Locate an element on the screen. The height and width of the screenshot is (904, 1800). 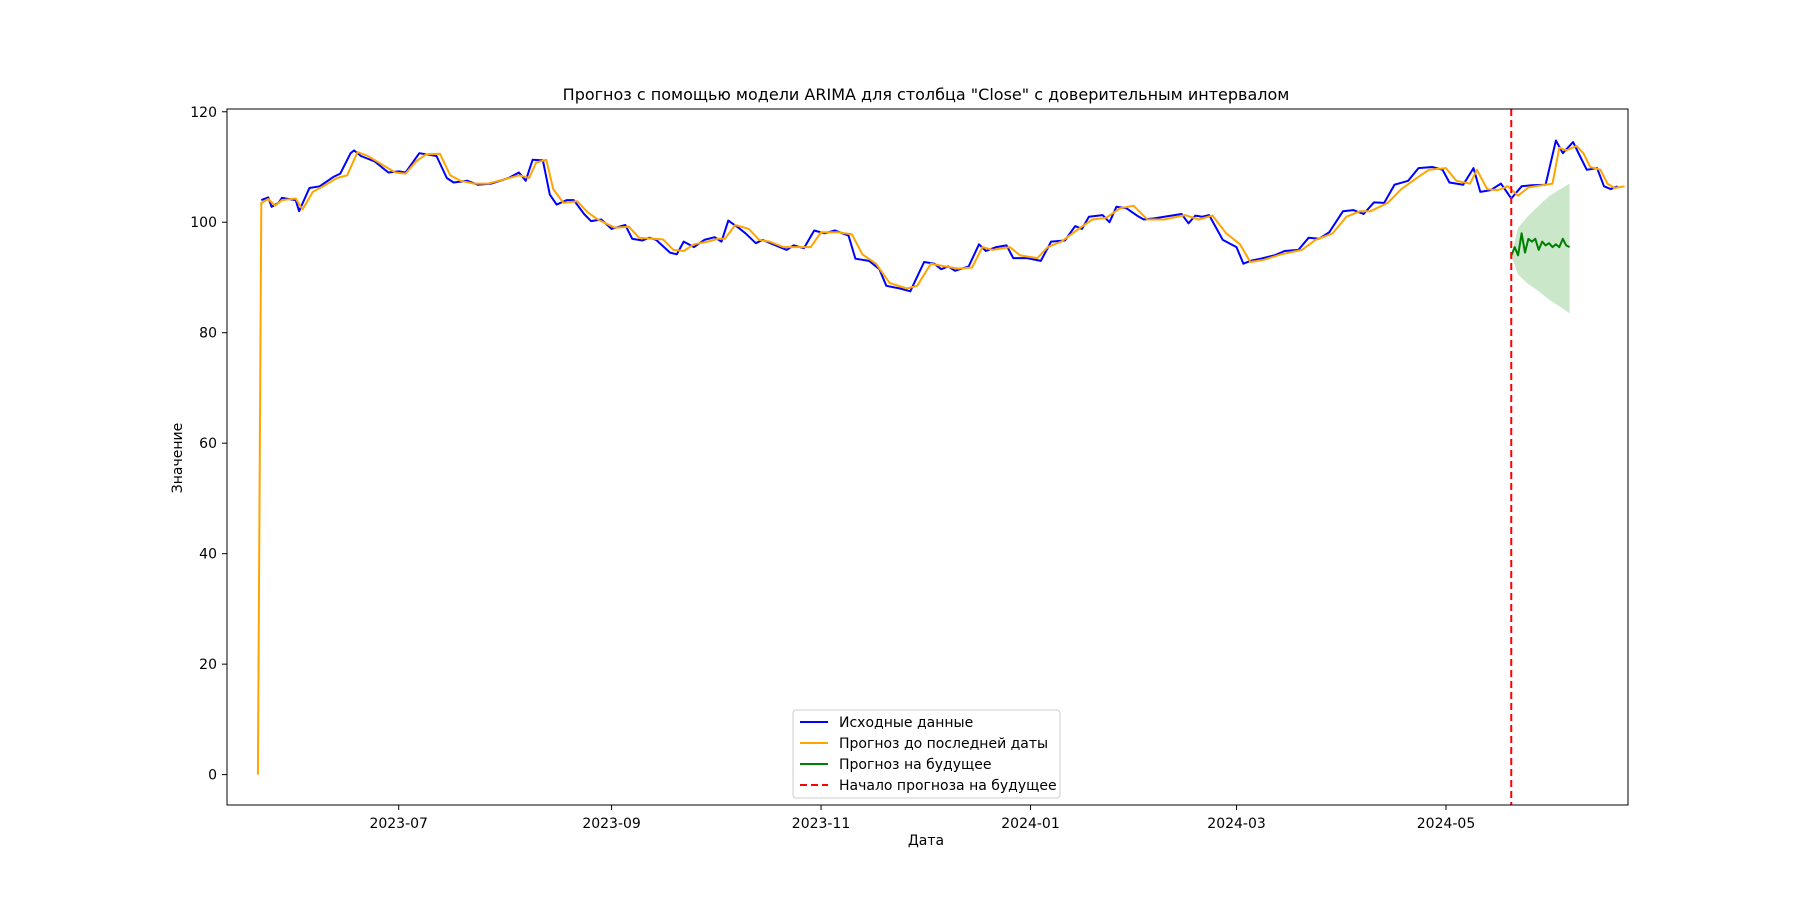
legend-box is located at coordinates (926, 754).